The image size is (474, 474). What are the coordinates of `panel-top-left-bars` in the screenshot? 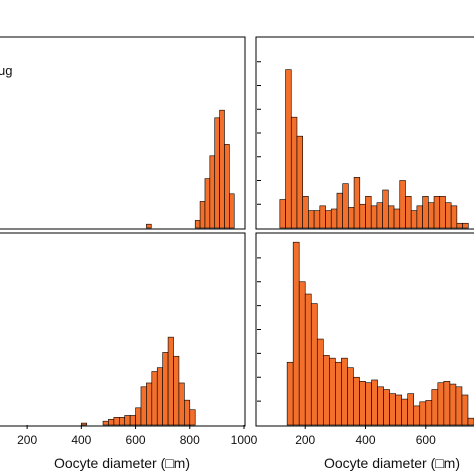 It's located at (190, 169).